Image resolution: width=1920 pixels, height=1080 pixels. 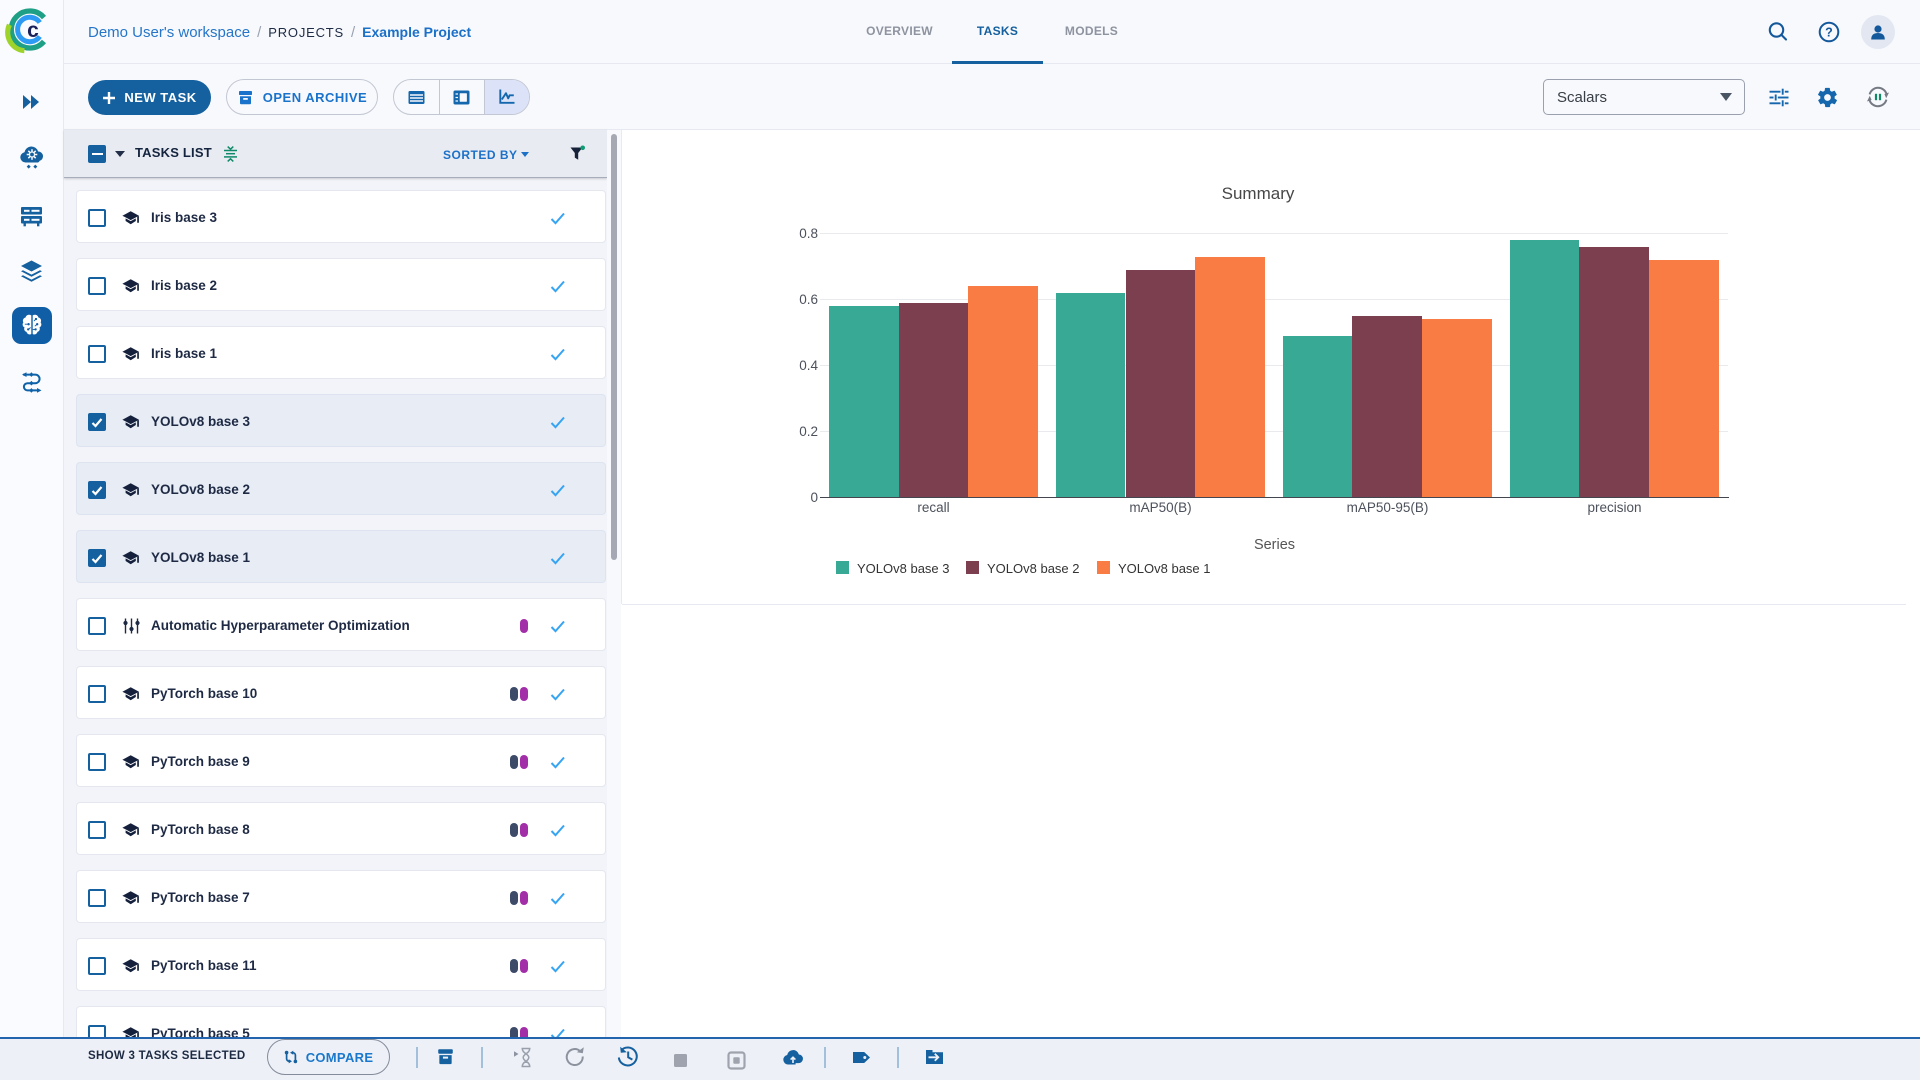 I want to click on svg-text: c, so click(x=33, y=30).